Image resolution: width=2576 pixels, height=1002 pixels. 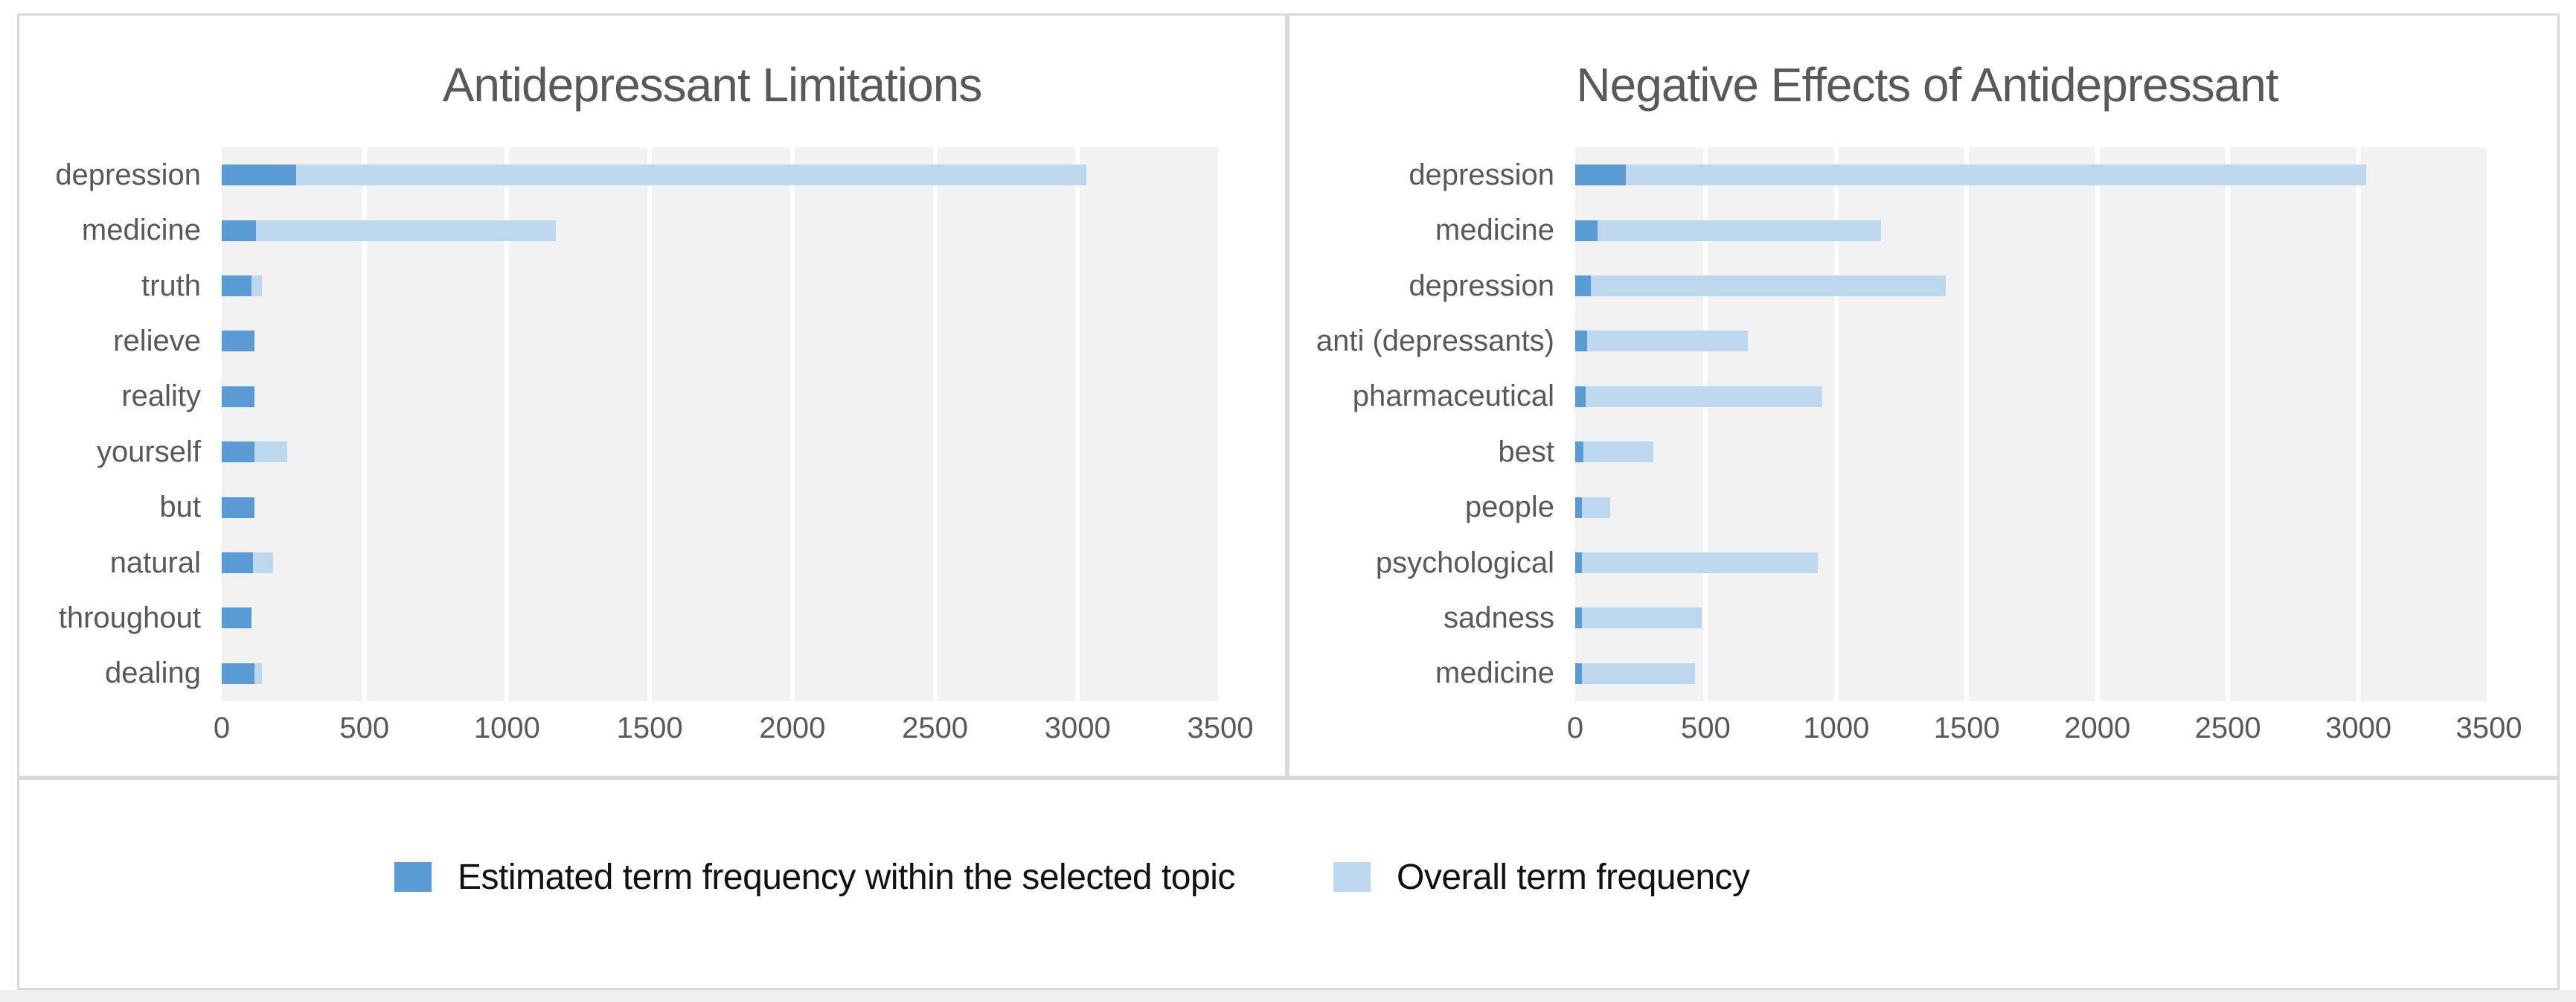 What do you see at coordinates (222, 728) in the screenshot?
I see `x-axis-tick-label: 0` at bounding box center [222, 728].